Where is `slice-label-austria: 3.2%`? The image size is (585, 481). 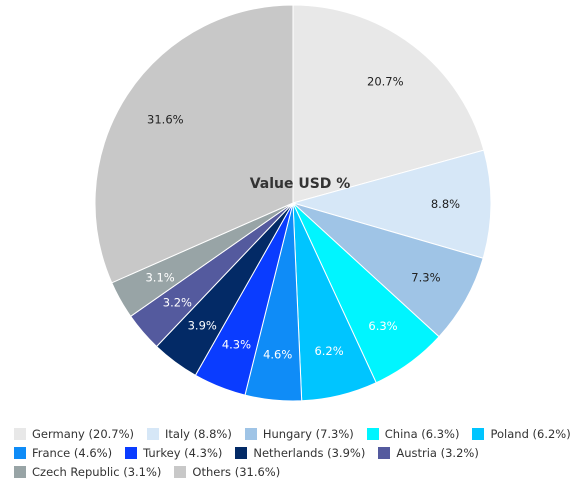 slice-label-austria: 3.2% is located at coordinates (177, 302).